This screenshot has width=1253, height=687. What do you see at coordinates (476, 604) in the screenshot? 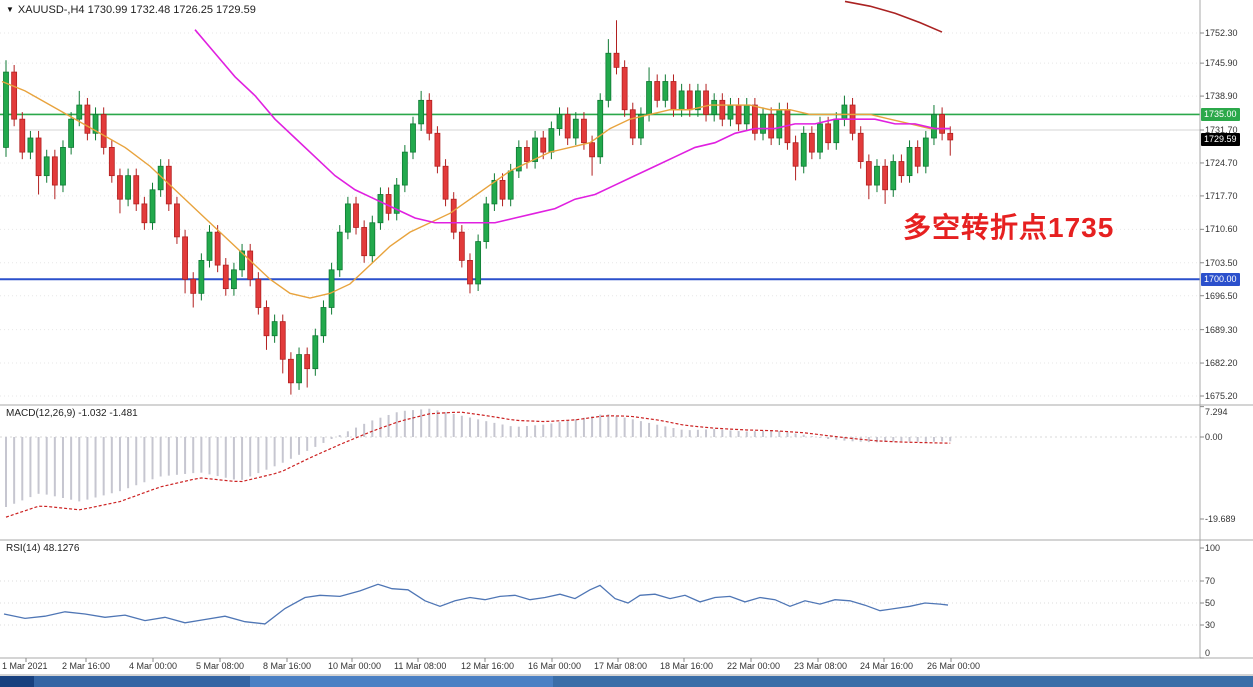
I see `rsi-line` at bounding box center [476, 604].